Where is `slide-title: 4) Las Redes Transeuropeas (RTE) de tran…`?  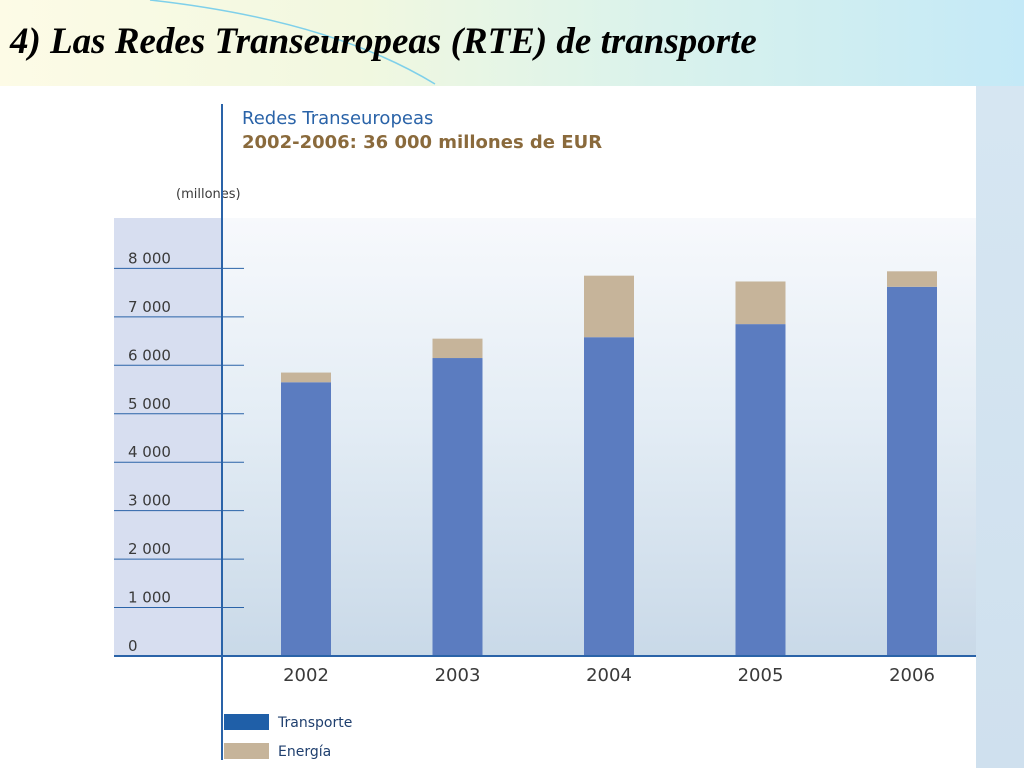 slide-title: 4) Las Redes Transeuropeas (RTE) de tran… is located at coordinates (383, 41).